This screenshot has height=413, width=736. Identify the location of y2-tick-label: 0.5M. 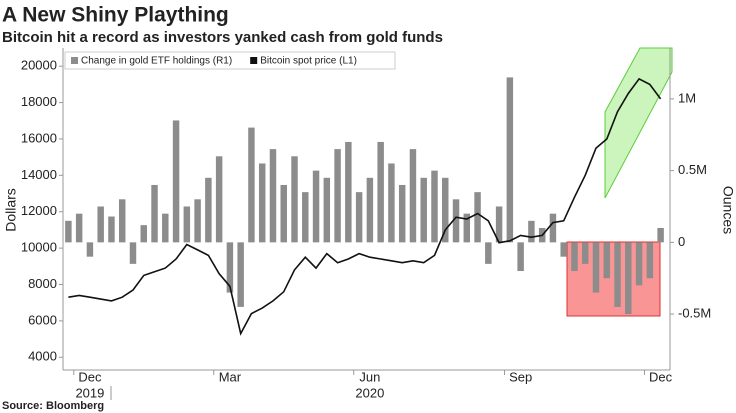
(692, 169).